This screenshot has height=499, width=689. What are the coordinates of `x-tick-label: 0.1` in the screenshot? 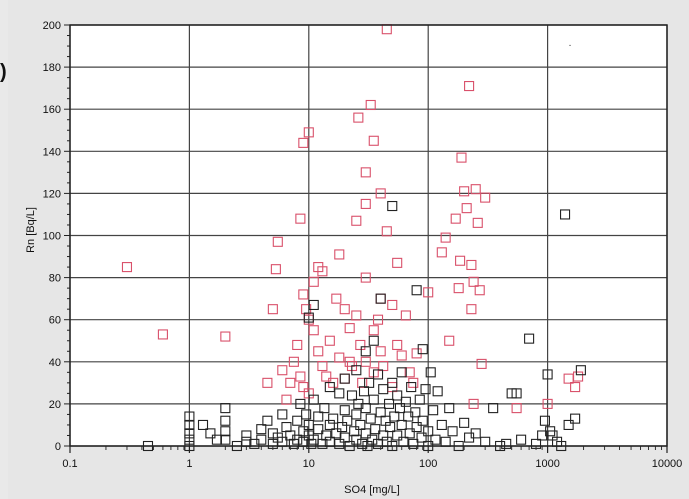 It's located at (69, 464).